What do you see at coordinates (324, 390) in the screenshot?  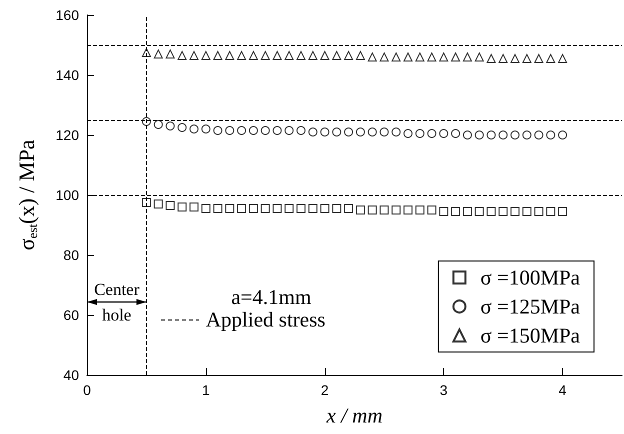 I see `x-tick-label: 2` at bounding box center [324, 390].